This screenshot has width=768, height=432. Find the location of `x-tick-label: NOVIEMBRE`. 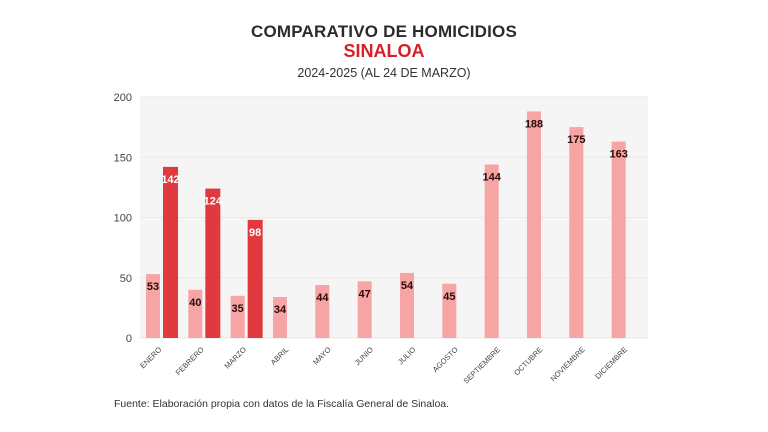

x-tick-label: NOVIEMBRE is located at coordinates (568, 364).